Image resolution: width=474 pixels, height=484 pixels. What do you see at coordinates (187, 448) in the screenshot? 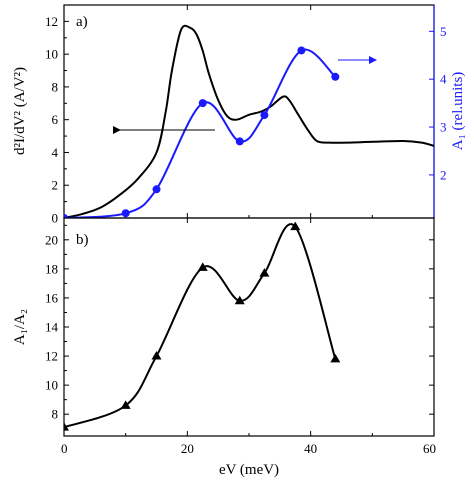
I see `x-tick-label: 20` at bounding box center [187, 448].